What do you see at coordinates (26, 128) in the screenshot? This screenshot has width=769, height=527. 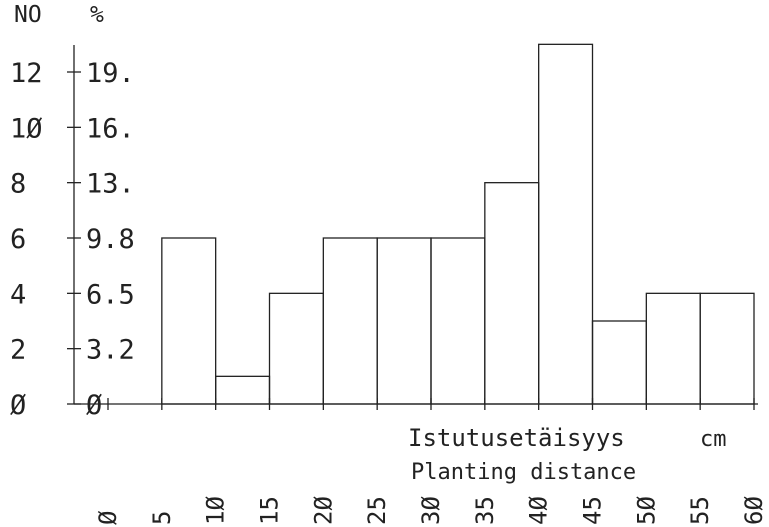 I see `left-tick-label: 1Ø` at bounding box center [26, 128].